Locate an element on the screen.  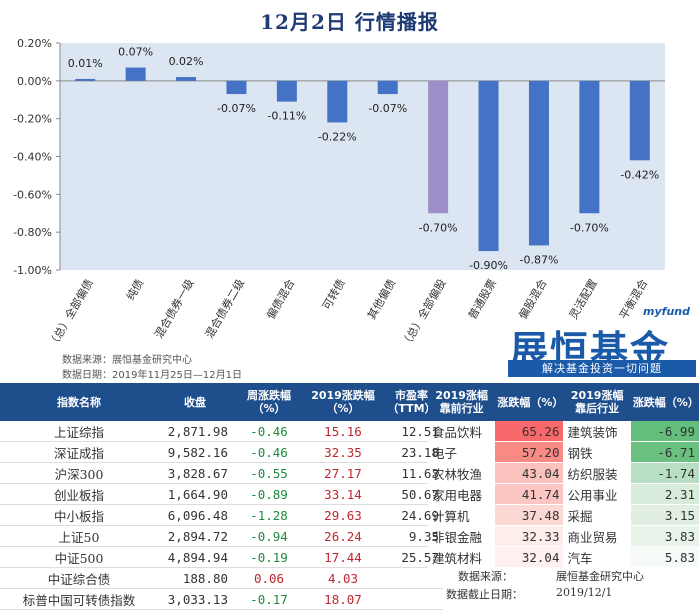
table-row: 非银金融 32.33 商业贸易 3.83 is located at coordinates (563, 536).